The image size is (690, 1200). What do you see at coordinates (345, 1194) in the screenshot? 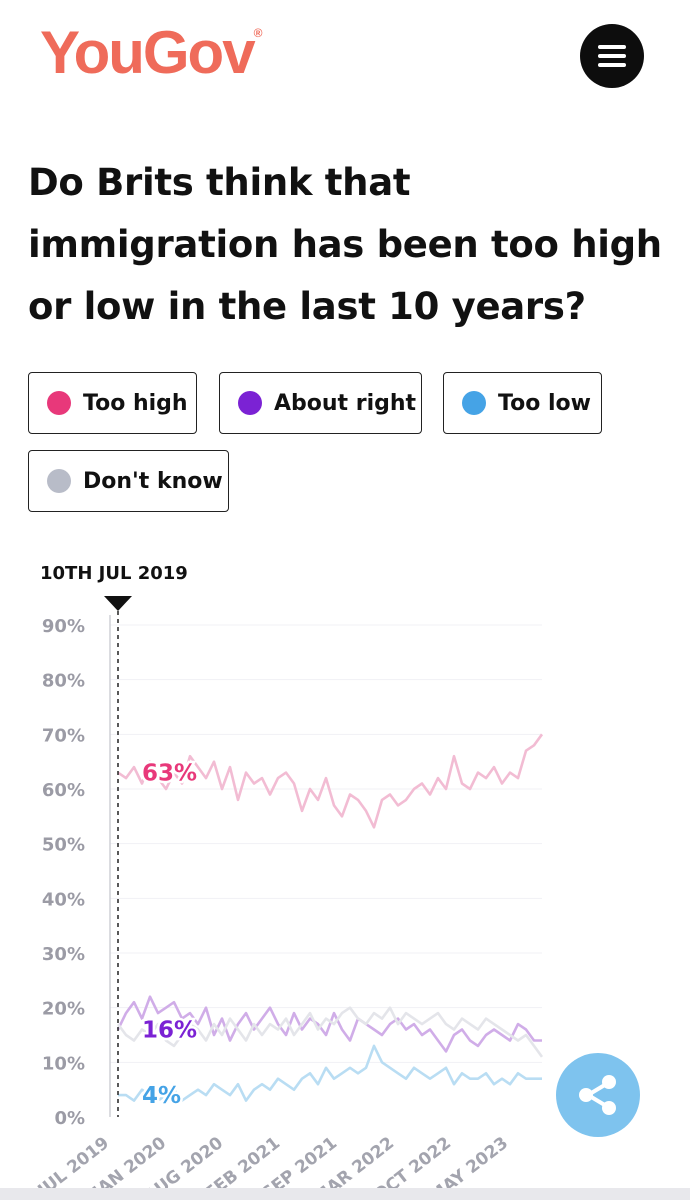
I see `bottom-bar` at bounding box center [345, 1194].